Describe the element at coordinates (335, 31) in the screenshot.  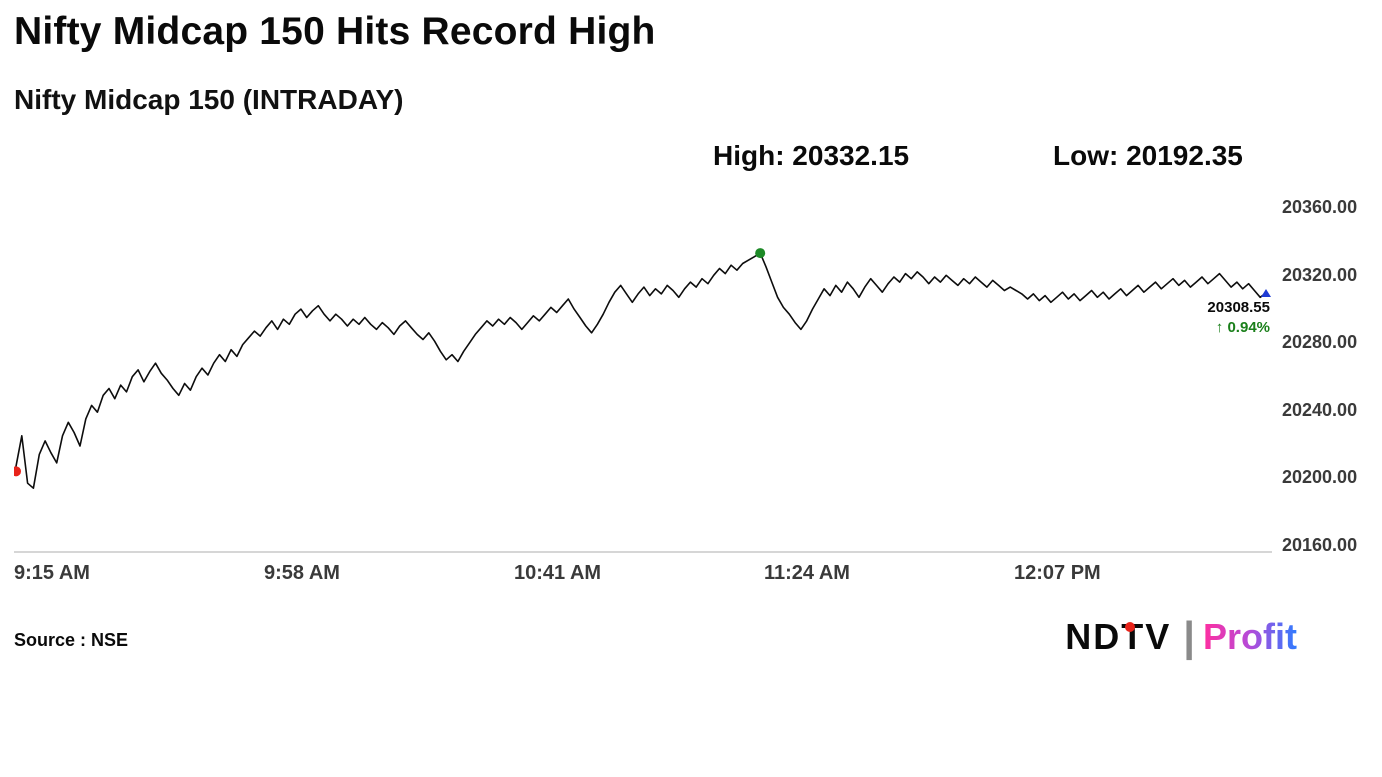
I see `page-title: Nifty Midcap 150 Hits Record High` at that location.